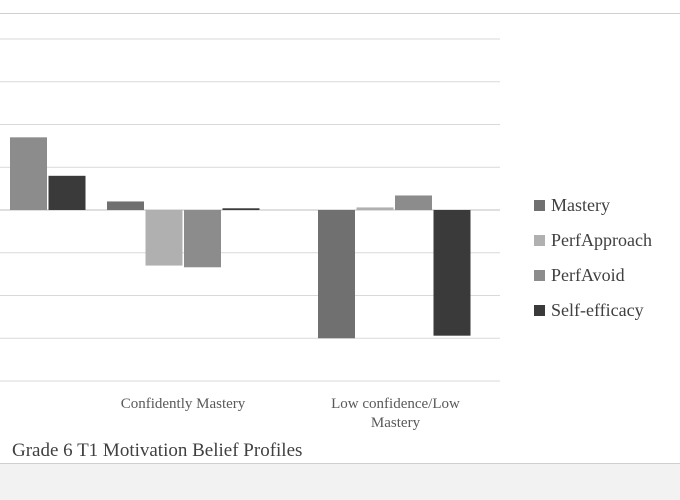 The image size is (680, 500). I want to click on bar-perfavoid-cat0, so click(28, 173).